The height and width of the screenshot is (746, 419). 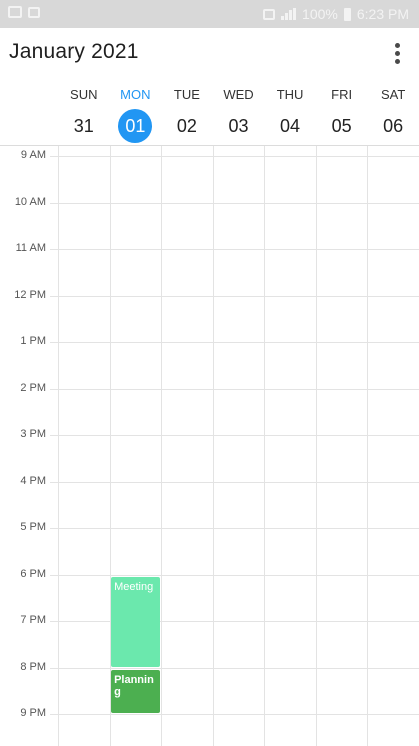 What do you see at coordinates (33, 341) in the screenshot?
I see `hour-label: 1 PM` at bounding box center [33, 341].